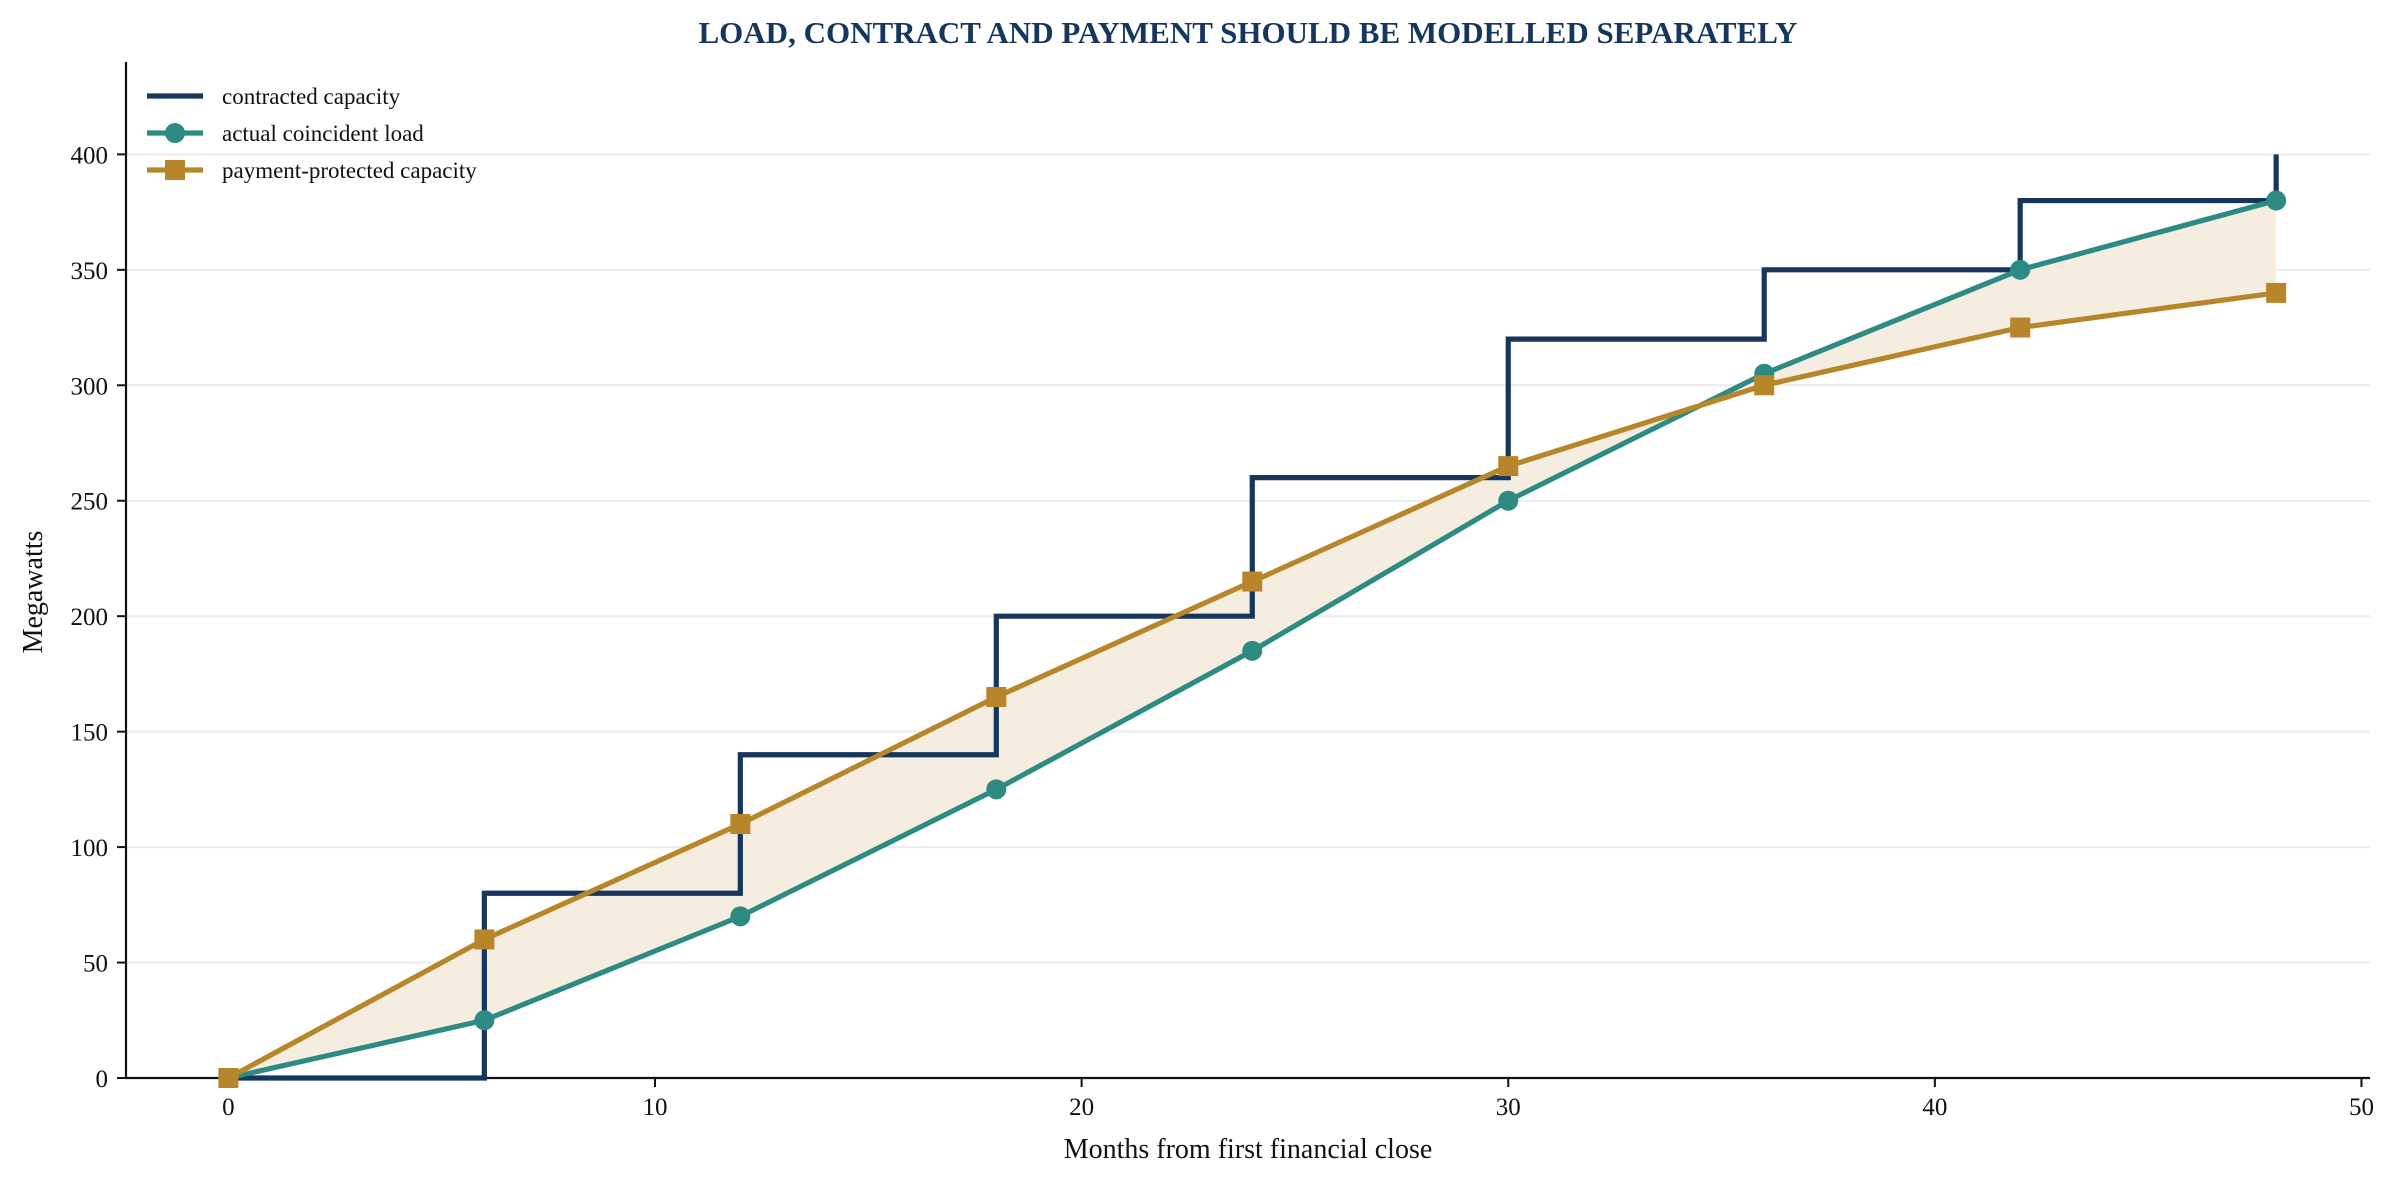  Describe the element at coordinates (1081, 1107) in the screenshot. I see `x-tick-label-20: 20` at that location.